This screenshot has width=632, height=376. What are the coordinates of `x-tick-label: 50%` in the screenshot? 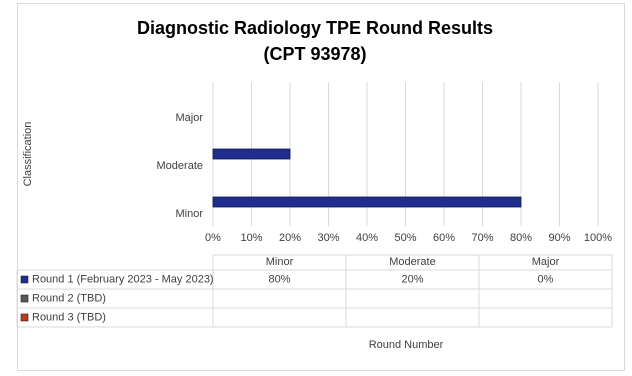 It's located at (405, 238).